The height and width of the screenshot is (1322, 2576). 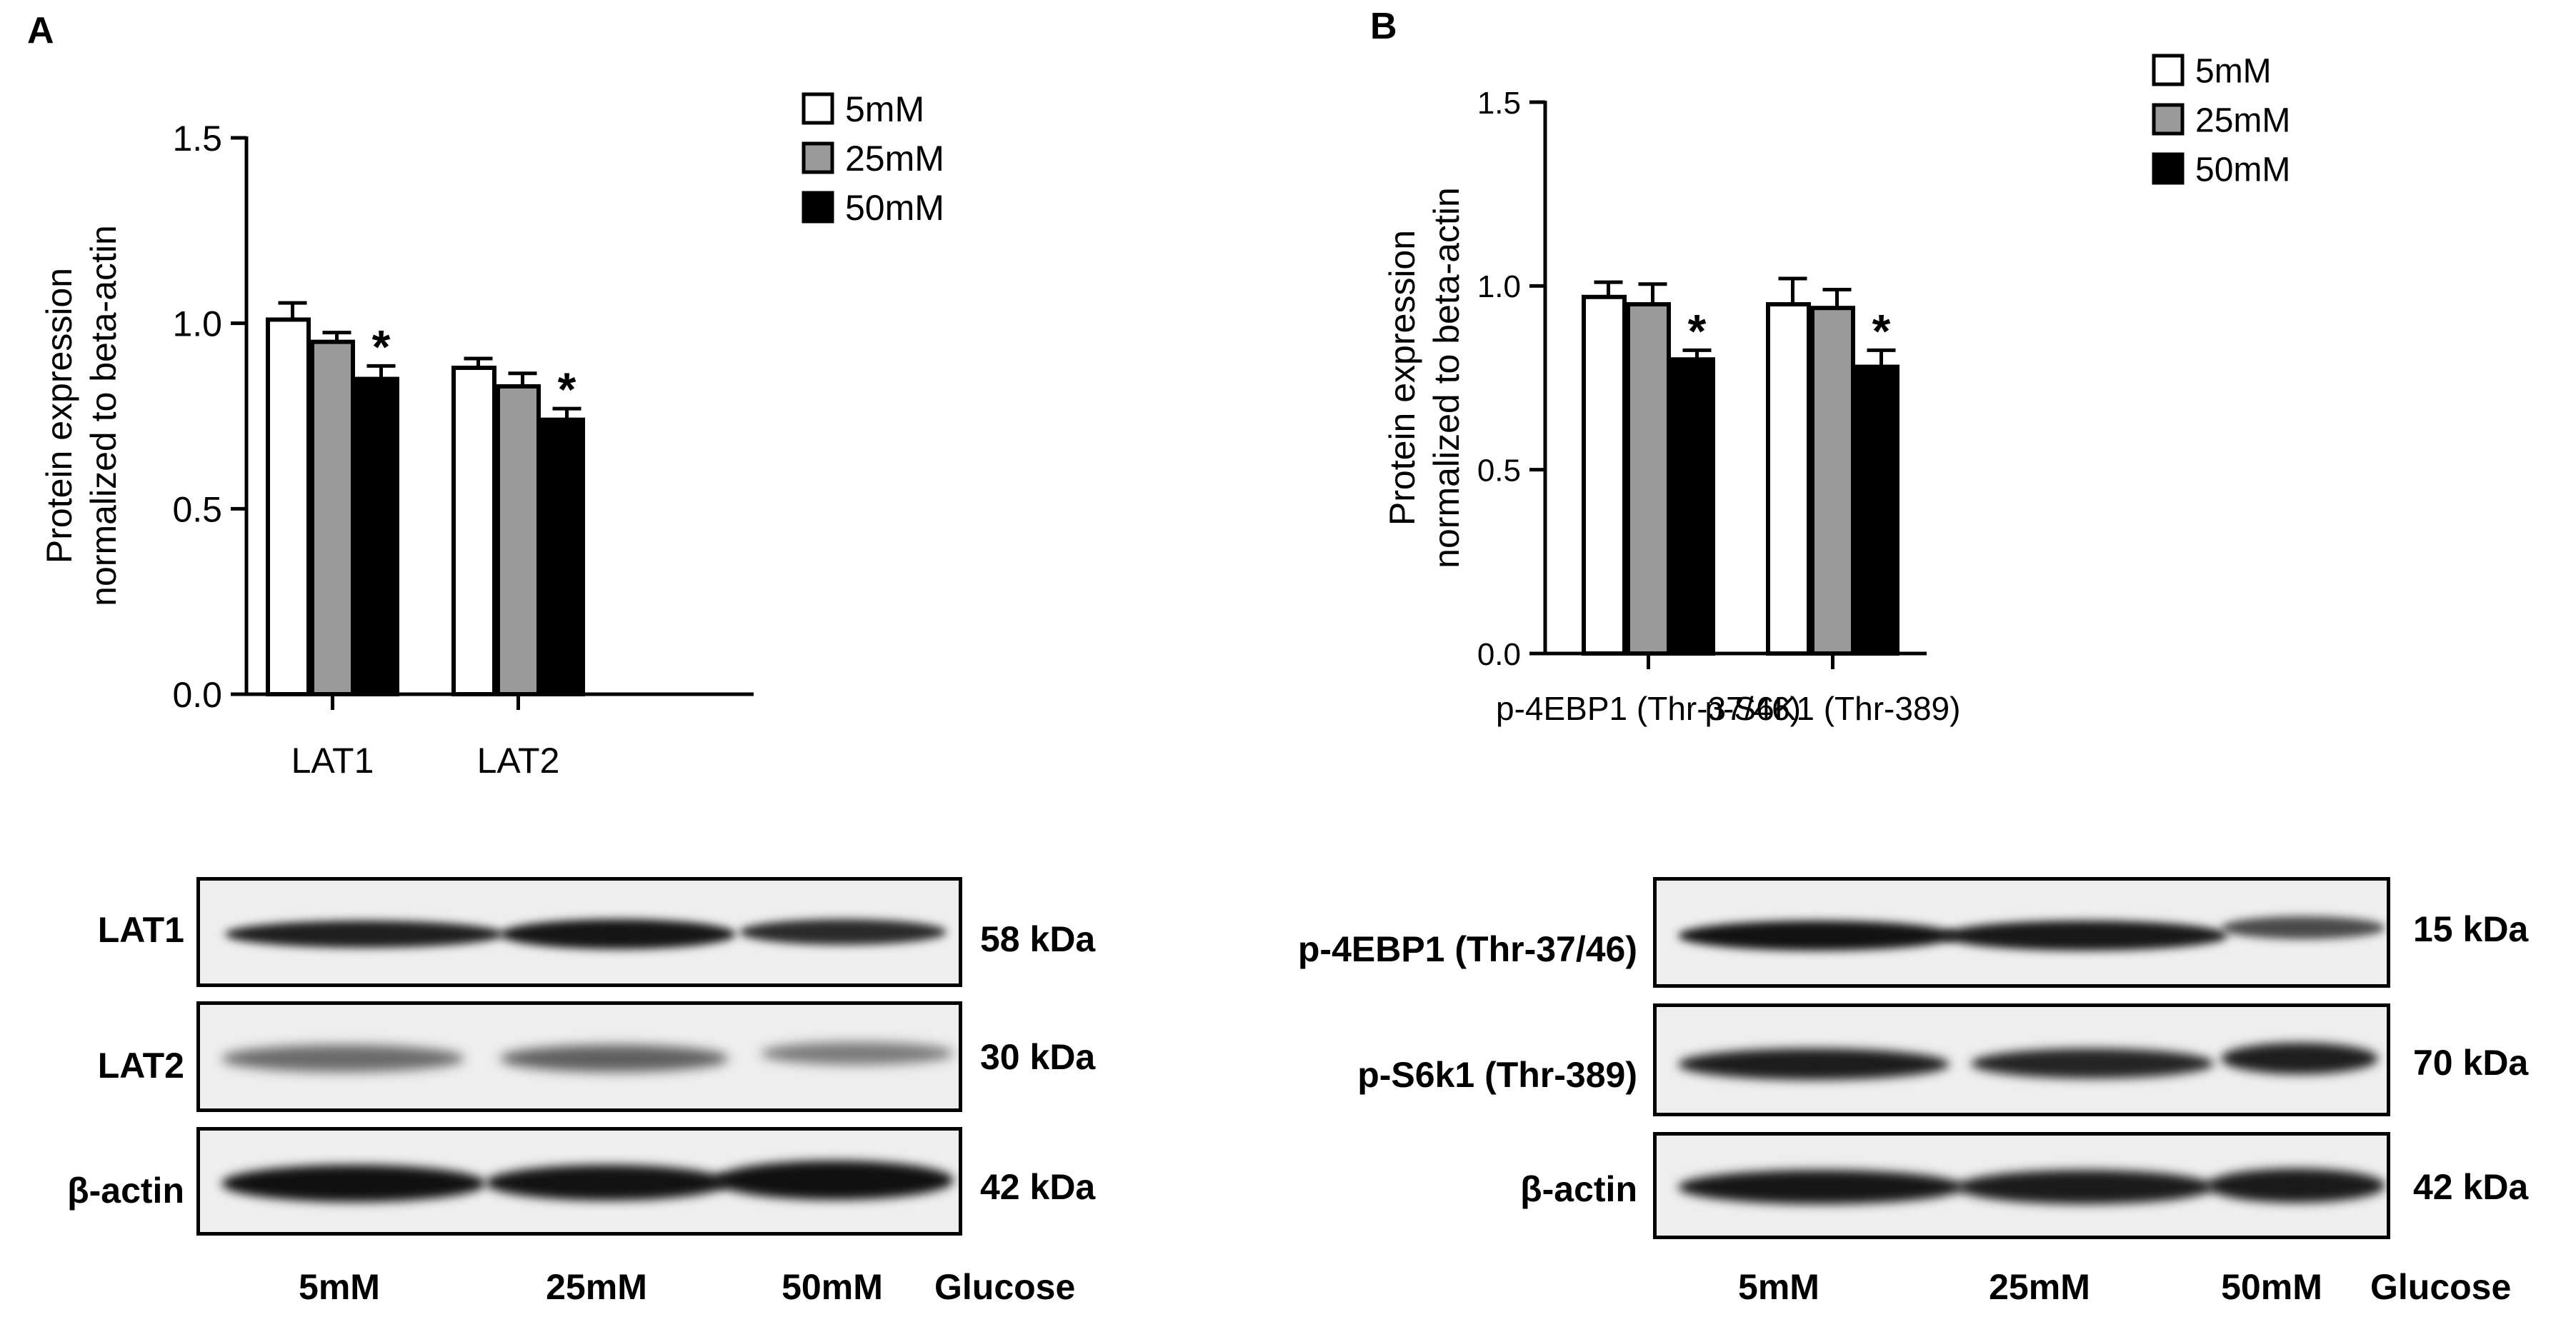 I want to click on blot-a-row-label-lat2: LAT2, so click(x=140, y=1066).